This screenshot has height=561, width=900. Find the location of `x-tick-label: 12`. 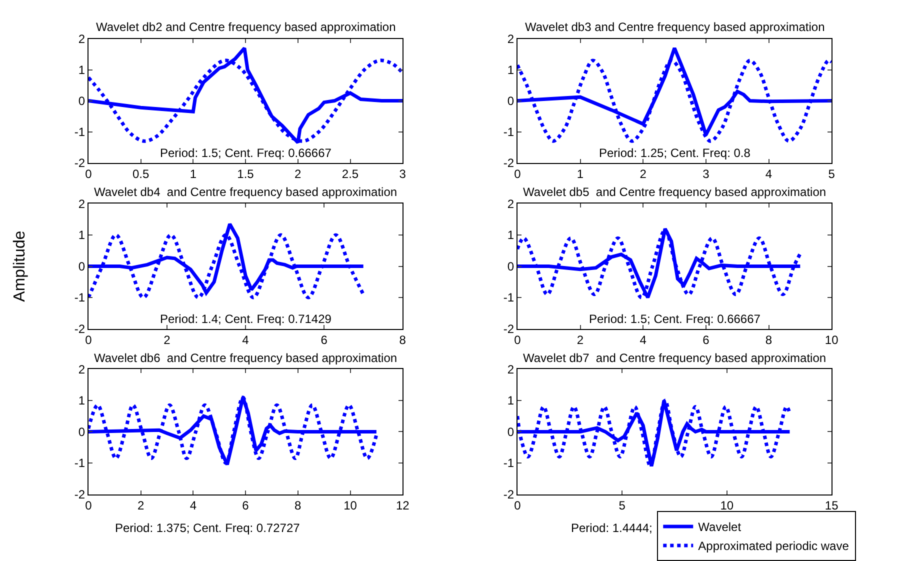

x-tick-label: 12 is located at coordinates (403, 505).